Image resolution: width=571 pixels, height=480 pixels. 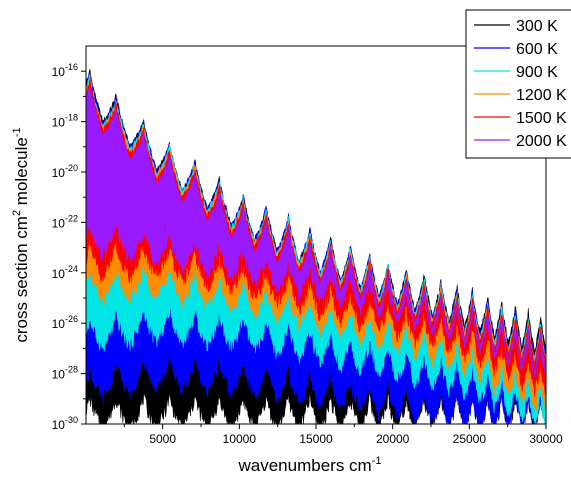 What do you see at coordinates (541, 118) in the screenshot?
I see `legend-label: 1500 K` at bounding box center [541, 118].